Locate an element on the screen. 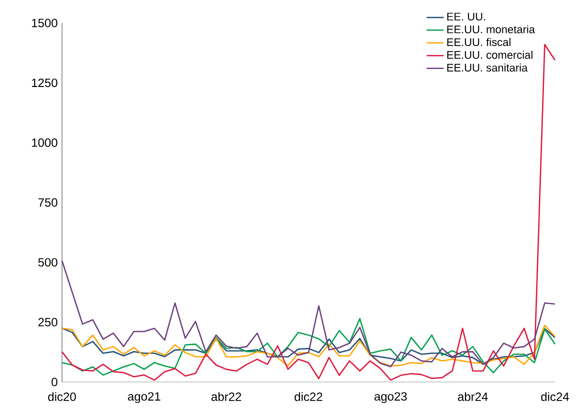  x-tick-label: dic20 is located at coordinates (62, 396).